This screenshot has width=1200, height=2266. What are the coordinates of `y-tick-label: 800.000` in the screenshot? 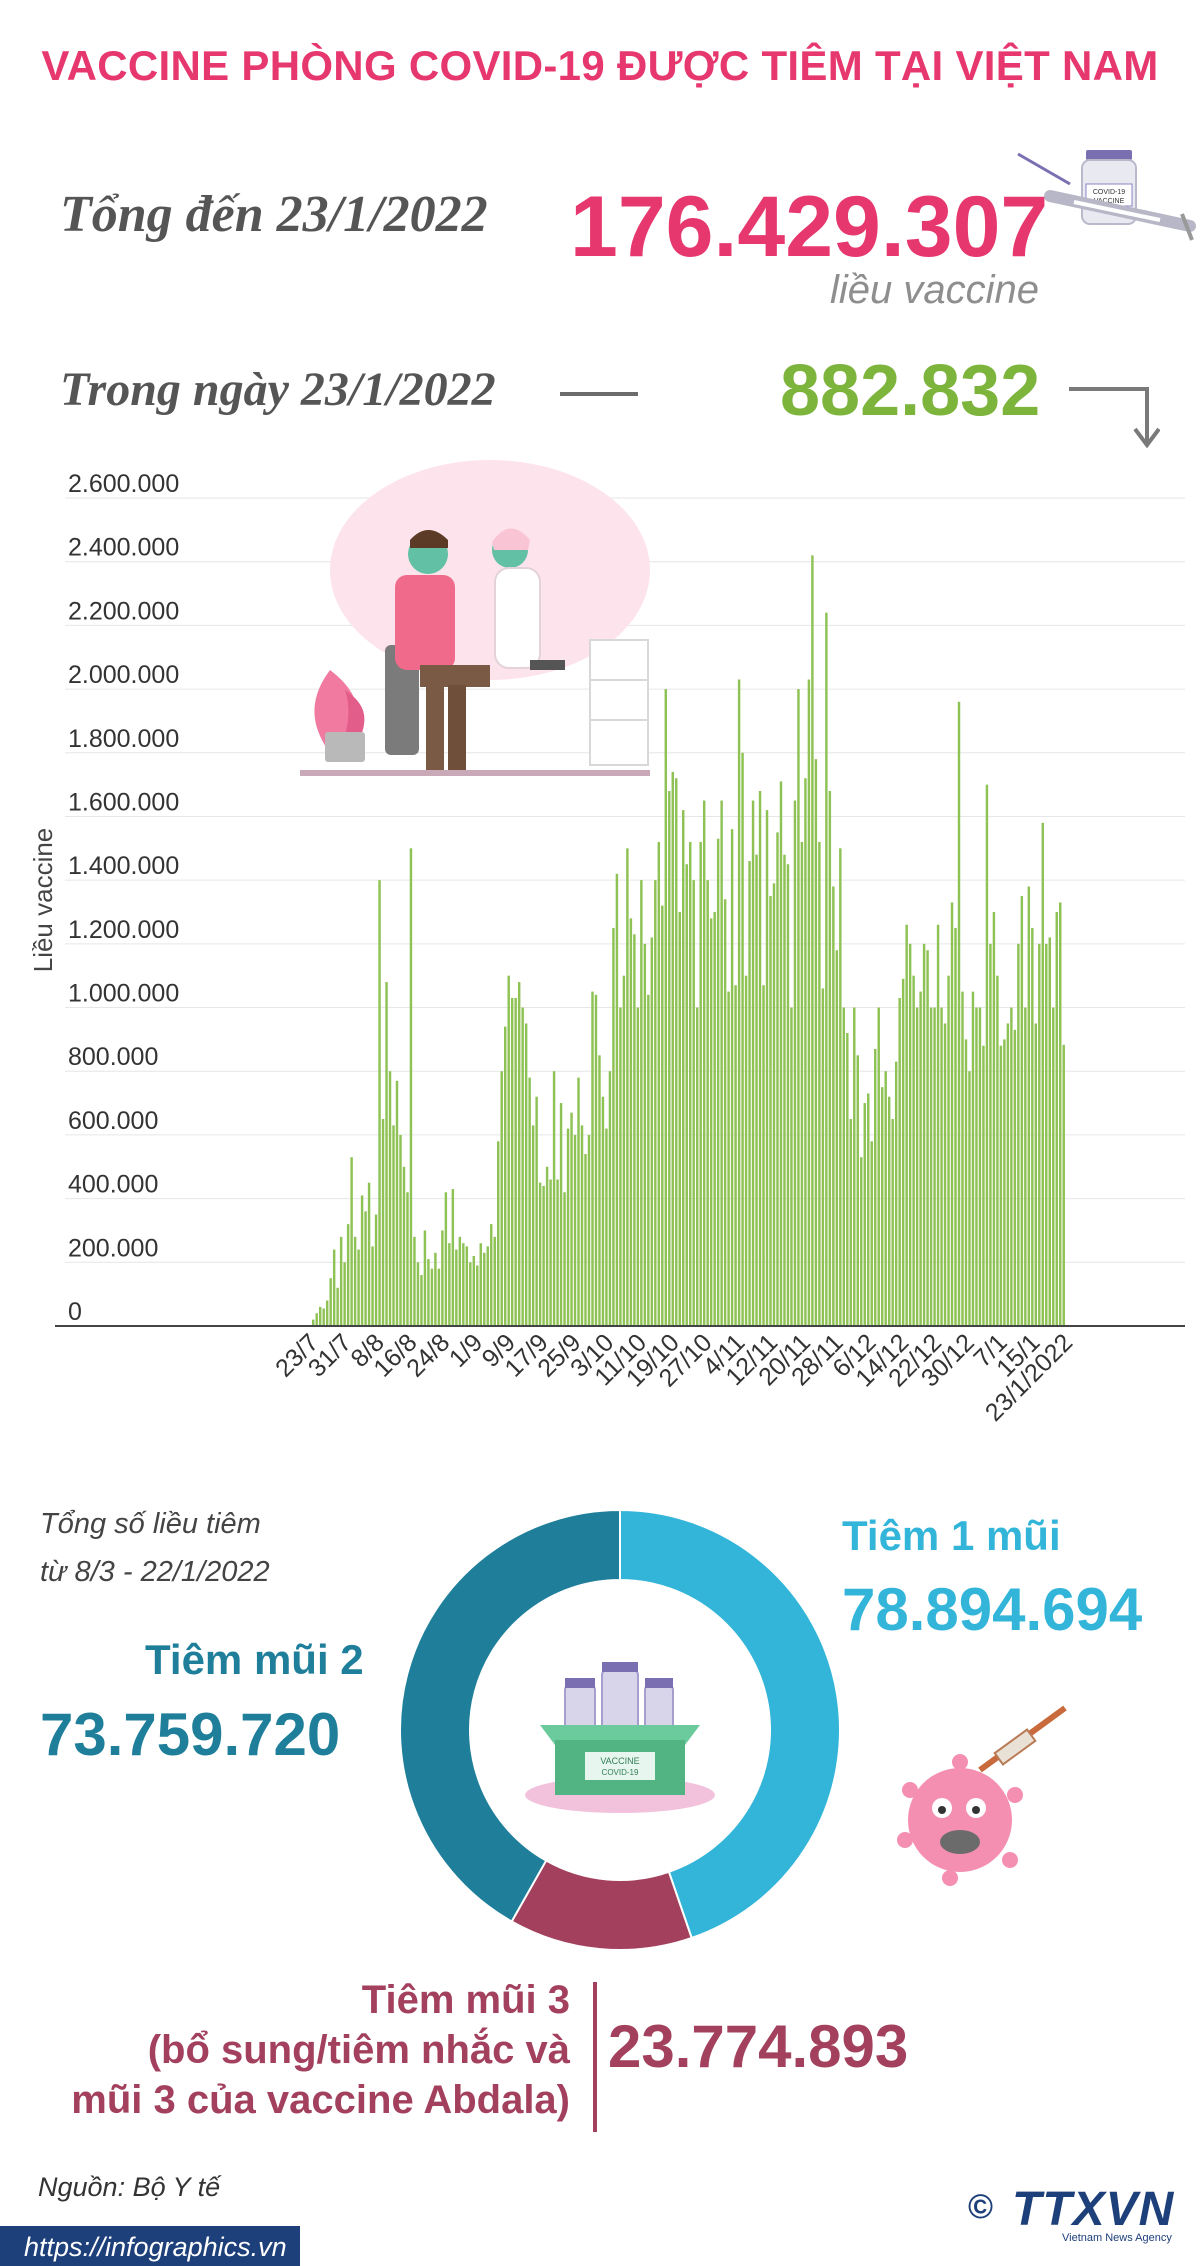 It's located at (113, 1057).